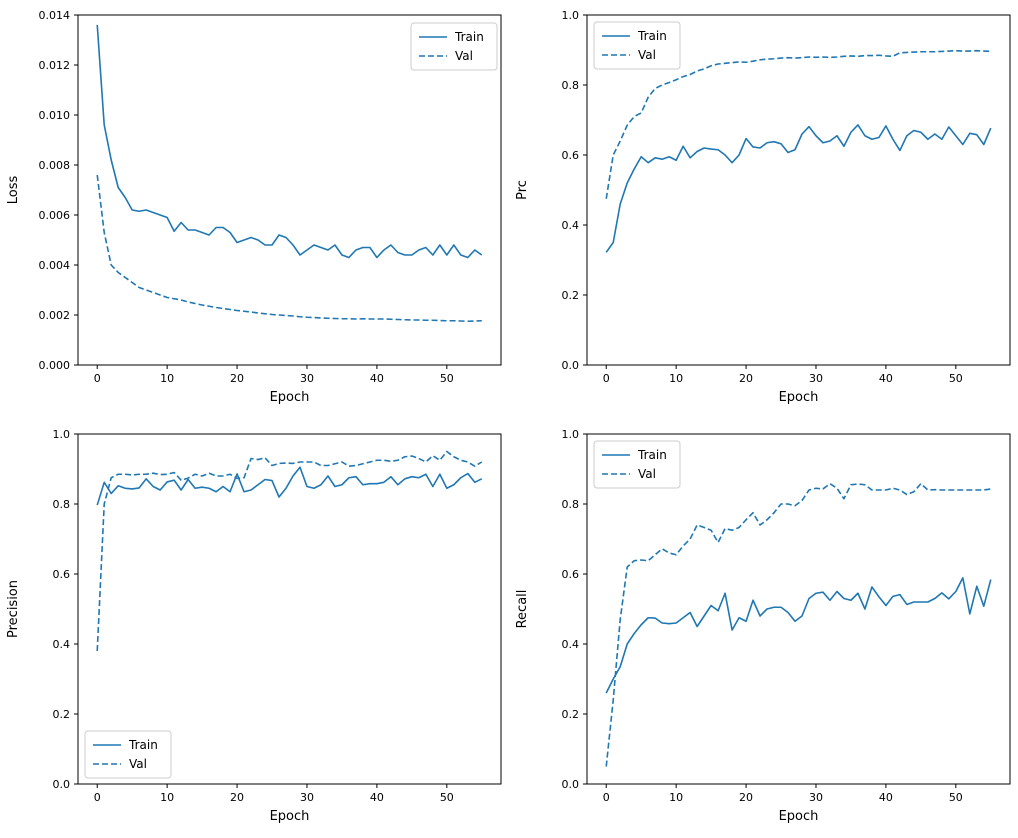 The width and height of the screenshot is (1018, 838). Describe the element at coordinates (13, 190) in the screenshot. I see `loss-ylabel: Loss` at that location.